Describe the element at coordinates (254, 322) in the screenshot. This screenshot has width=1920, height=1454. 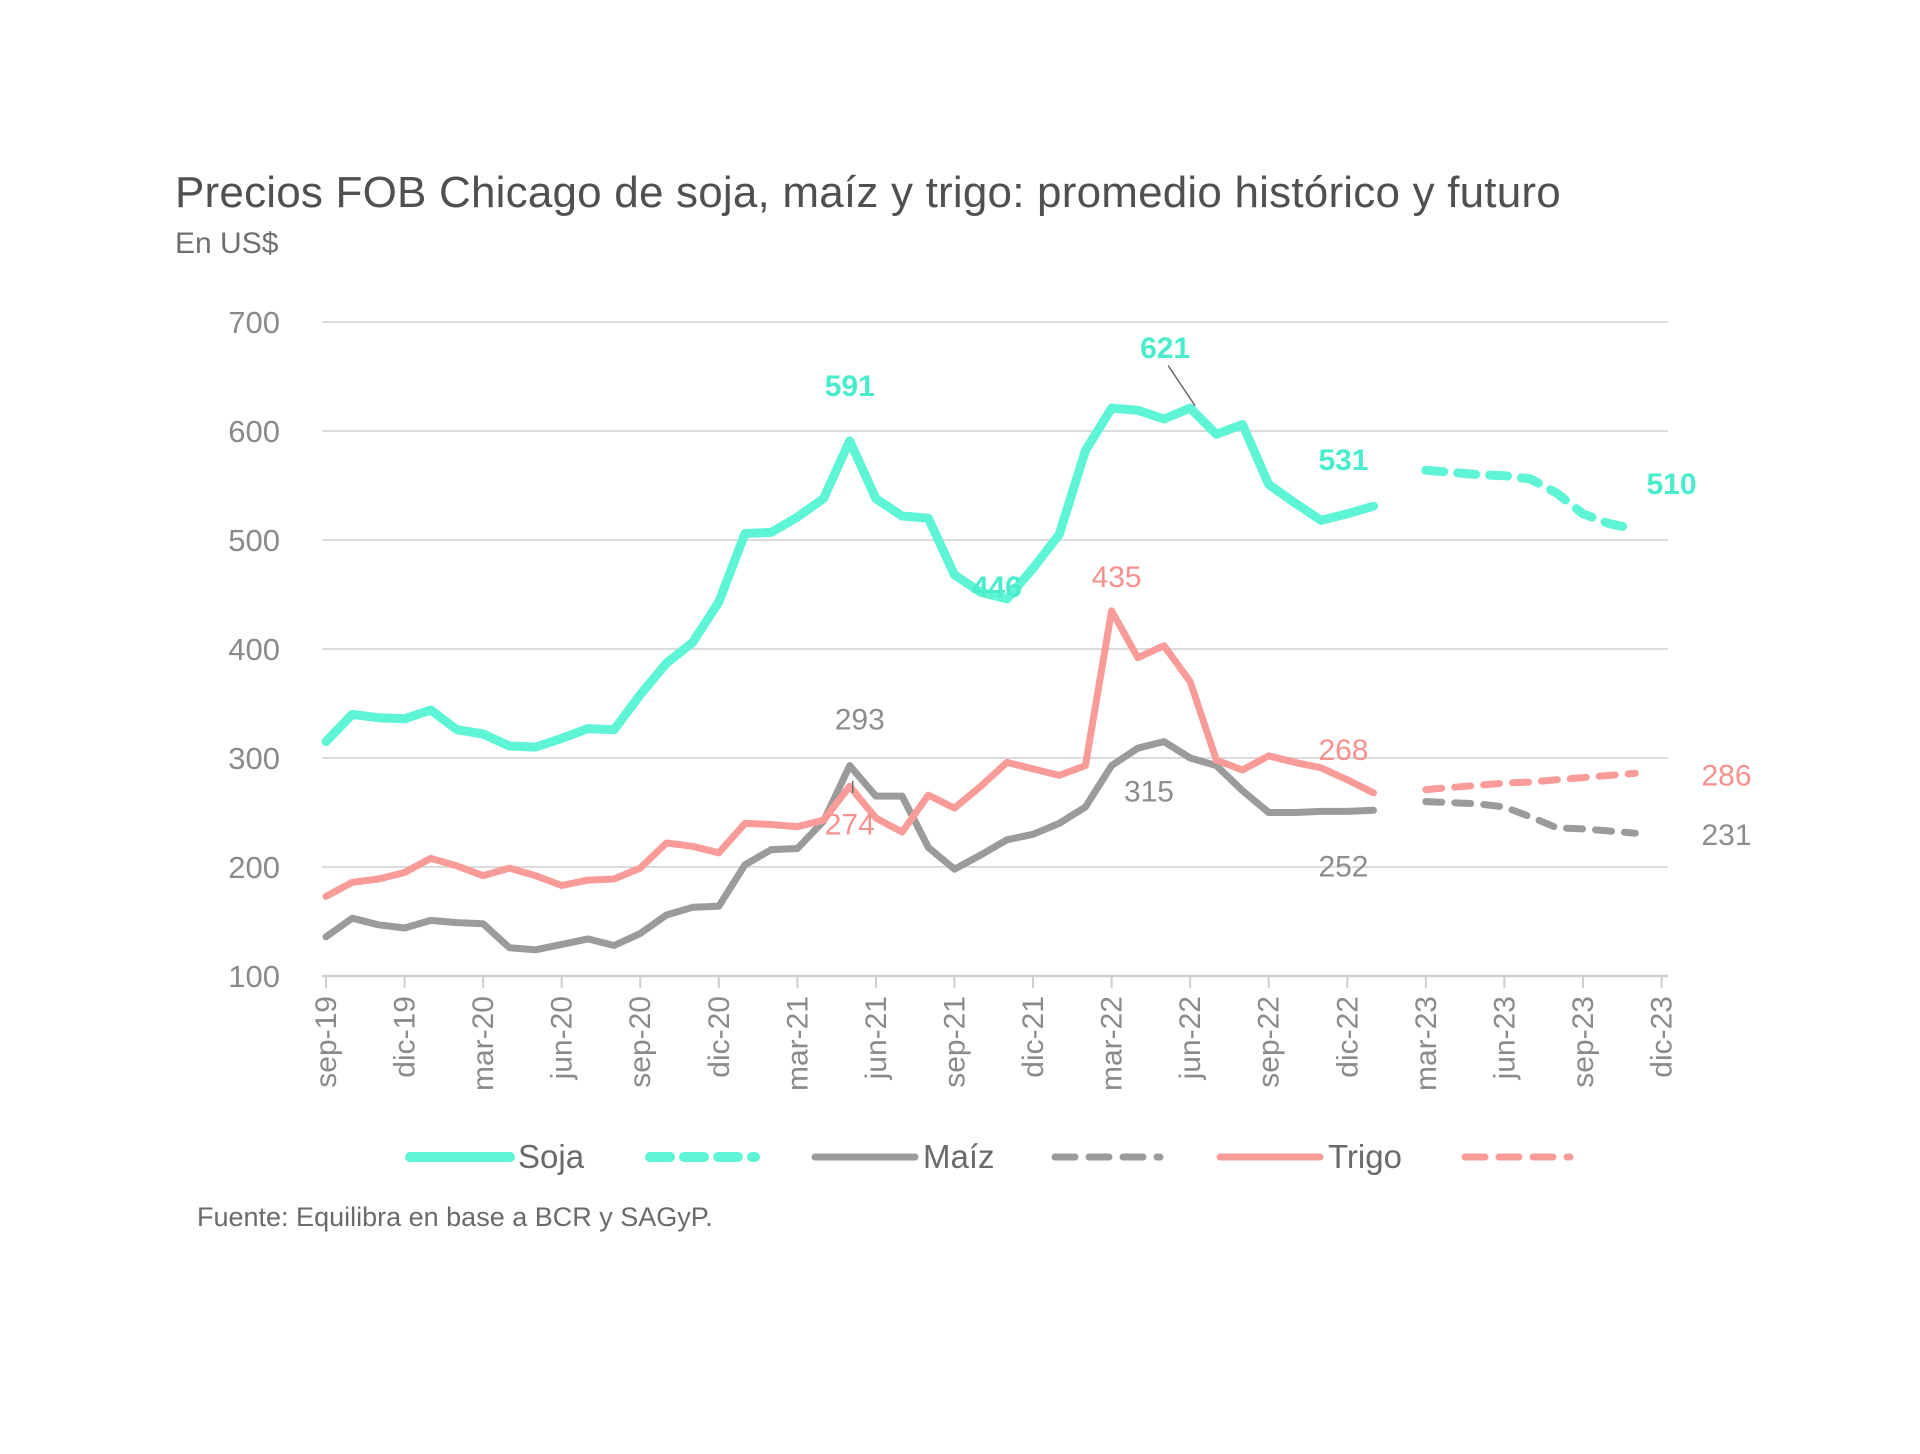
I see `y-tick-label: 700` at that location.